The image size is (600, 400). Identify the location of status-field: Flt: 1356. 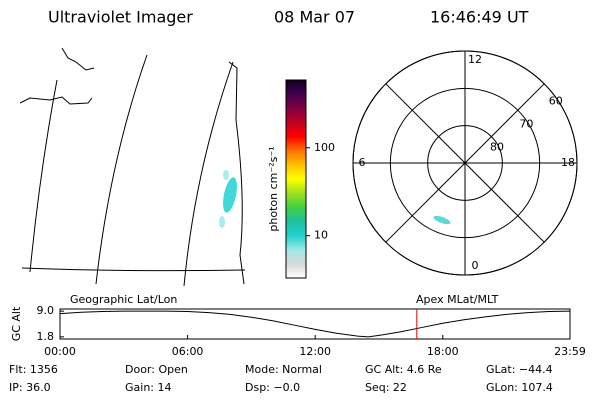
(33, 369).